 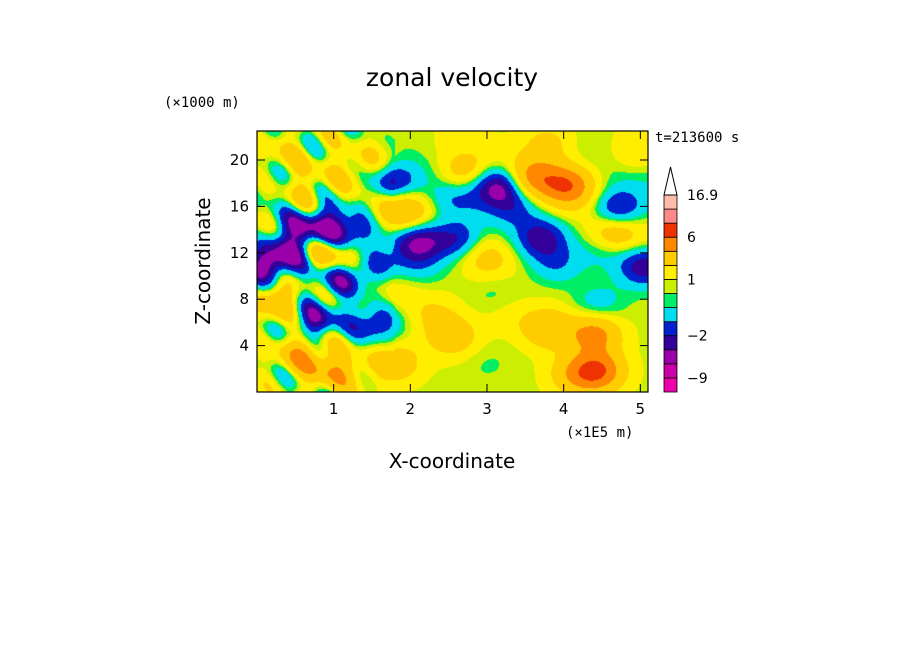 I want to click on colorbar-label: −9, so click(x=697, y=379).